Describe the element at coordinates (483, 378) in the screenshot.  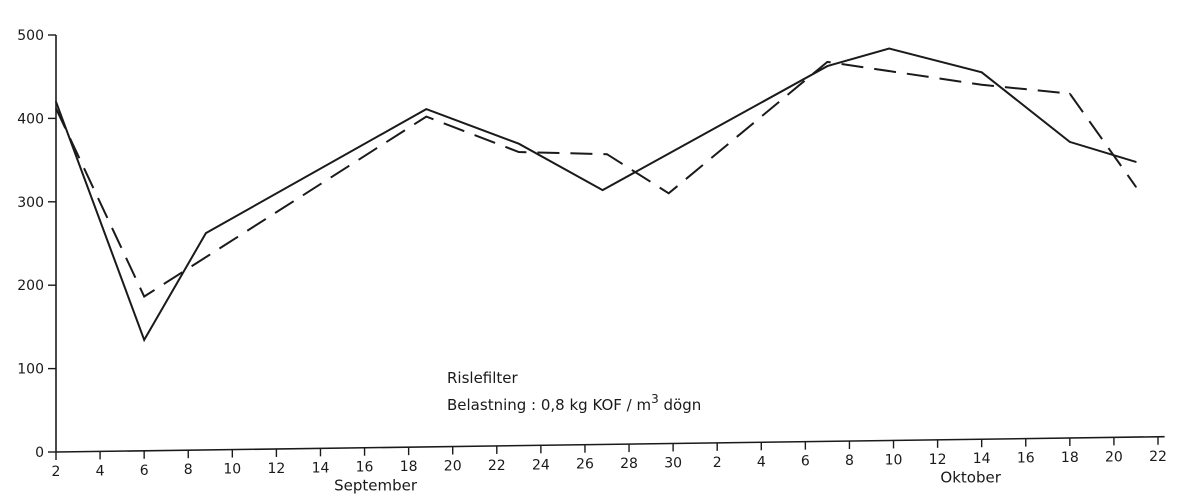
I see `annotation-line-1: Rislefilter` at that location.